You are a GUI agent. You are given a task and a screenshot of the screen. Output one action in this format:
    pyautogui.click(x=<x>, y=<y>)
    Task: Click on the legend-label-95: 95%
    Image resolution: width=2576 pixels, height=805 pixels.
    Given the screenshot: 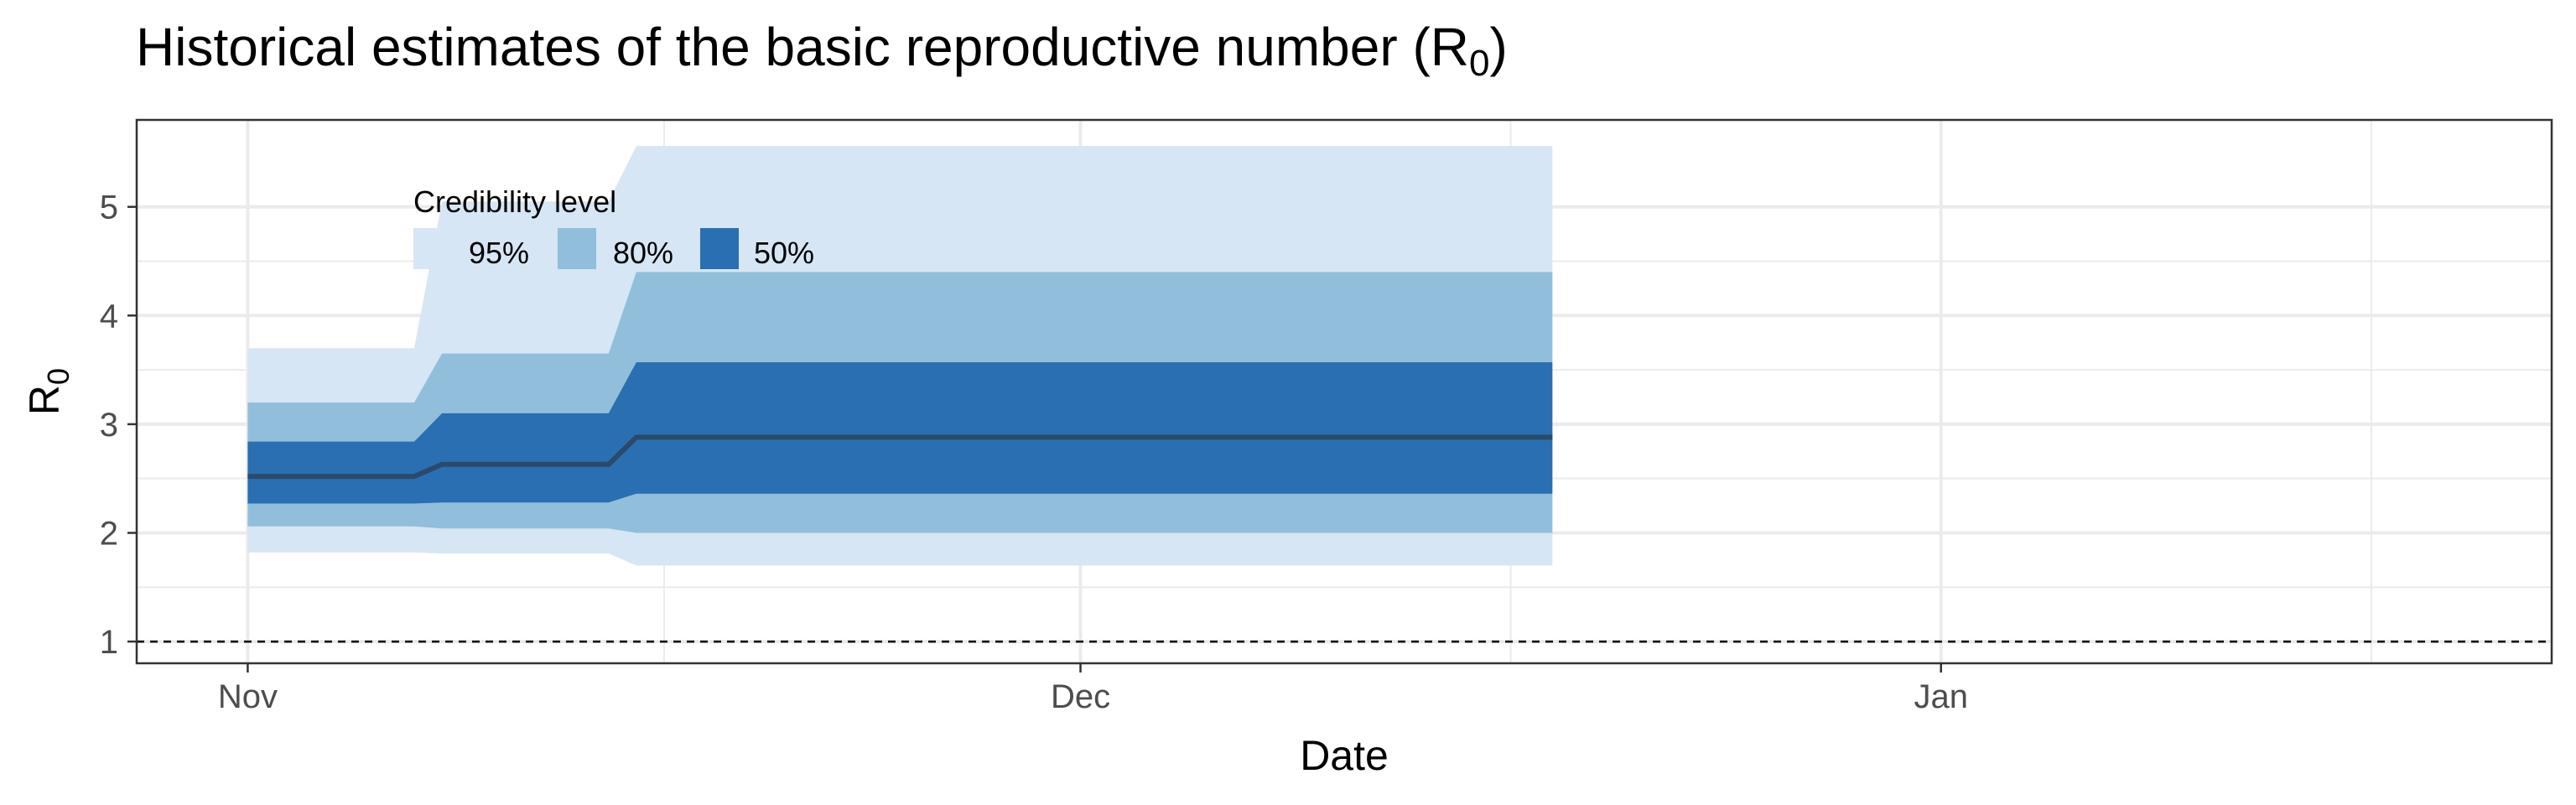 What is the action you would take?
    pyautogui.click(x=499, y=253)
    